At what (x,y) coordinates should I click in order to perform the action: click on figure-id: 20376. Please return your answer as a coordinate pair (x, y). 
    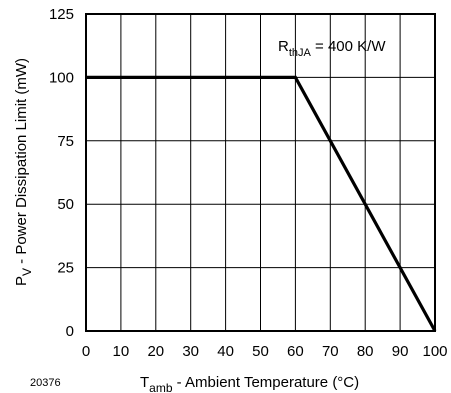
    Looking at the image, I should click on (45, 383).